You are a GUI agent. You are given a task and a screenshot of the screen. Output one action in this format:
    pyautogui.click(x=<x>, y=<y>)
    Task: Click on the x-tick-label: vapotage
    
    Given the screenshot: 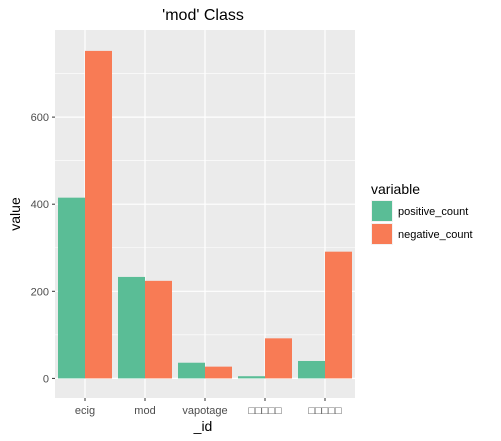 What is the action you would take?
    pyautogui.click(x=204, y=411)
    